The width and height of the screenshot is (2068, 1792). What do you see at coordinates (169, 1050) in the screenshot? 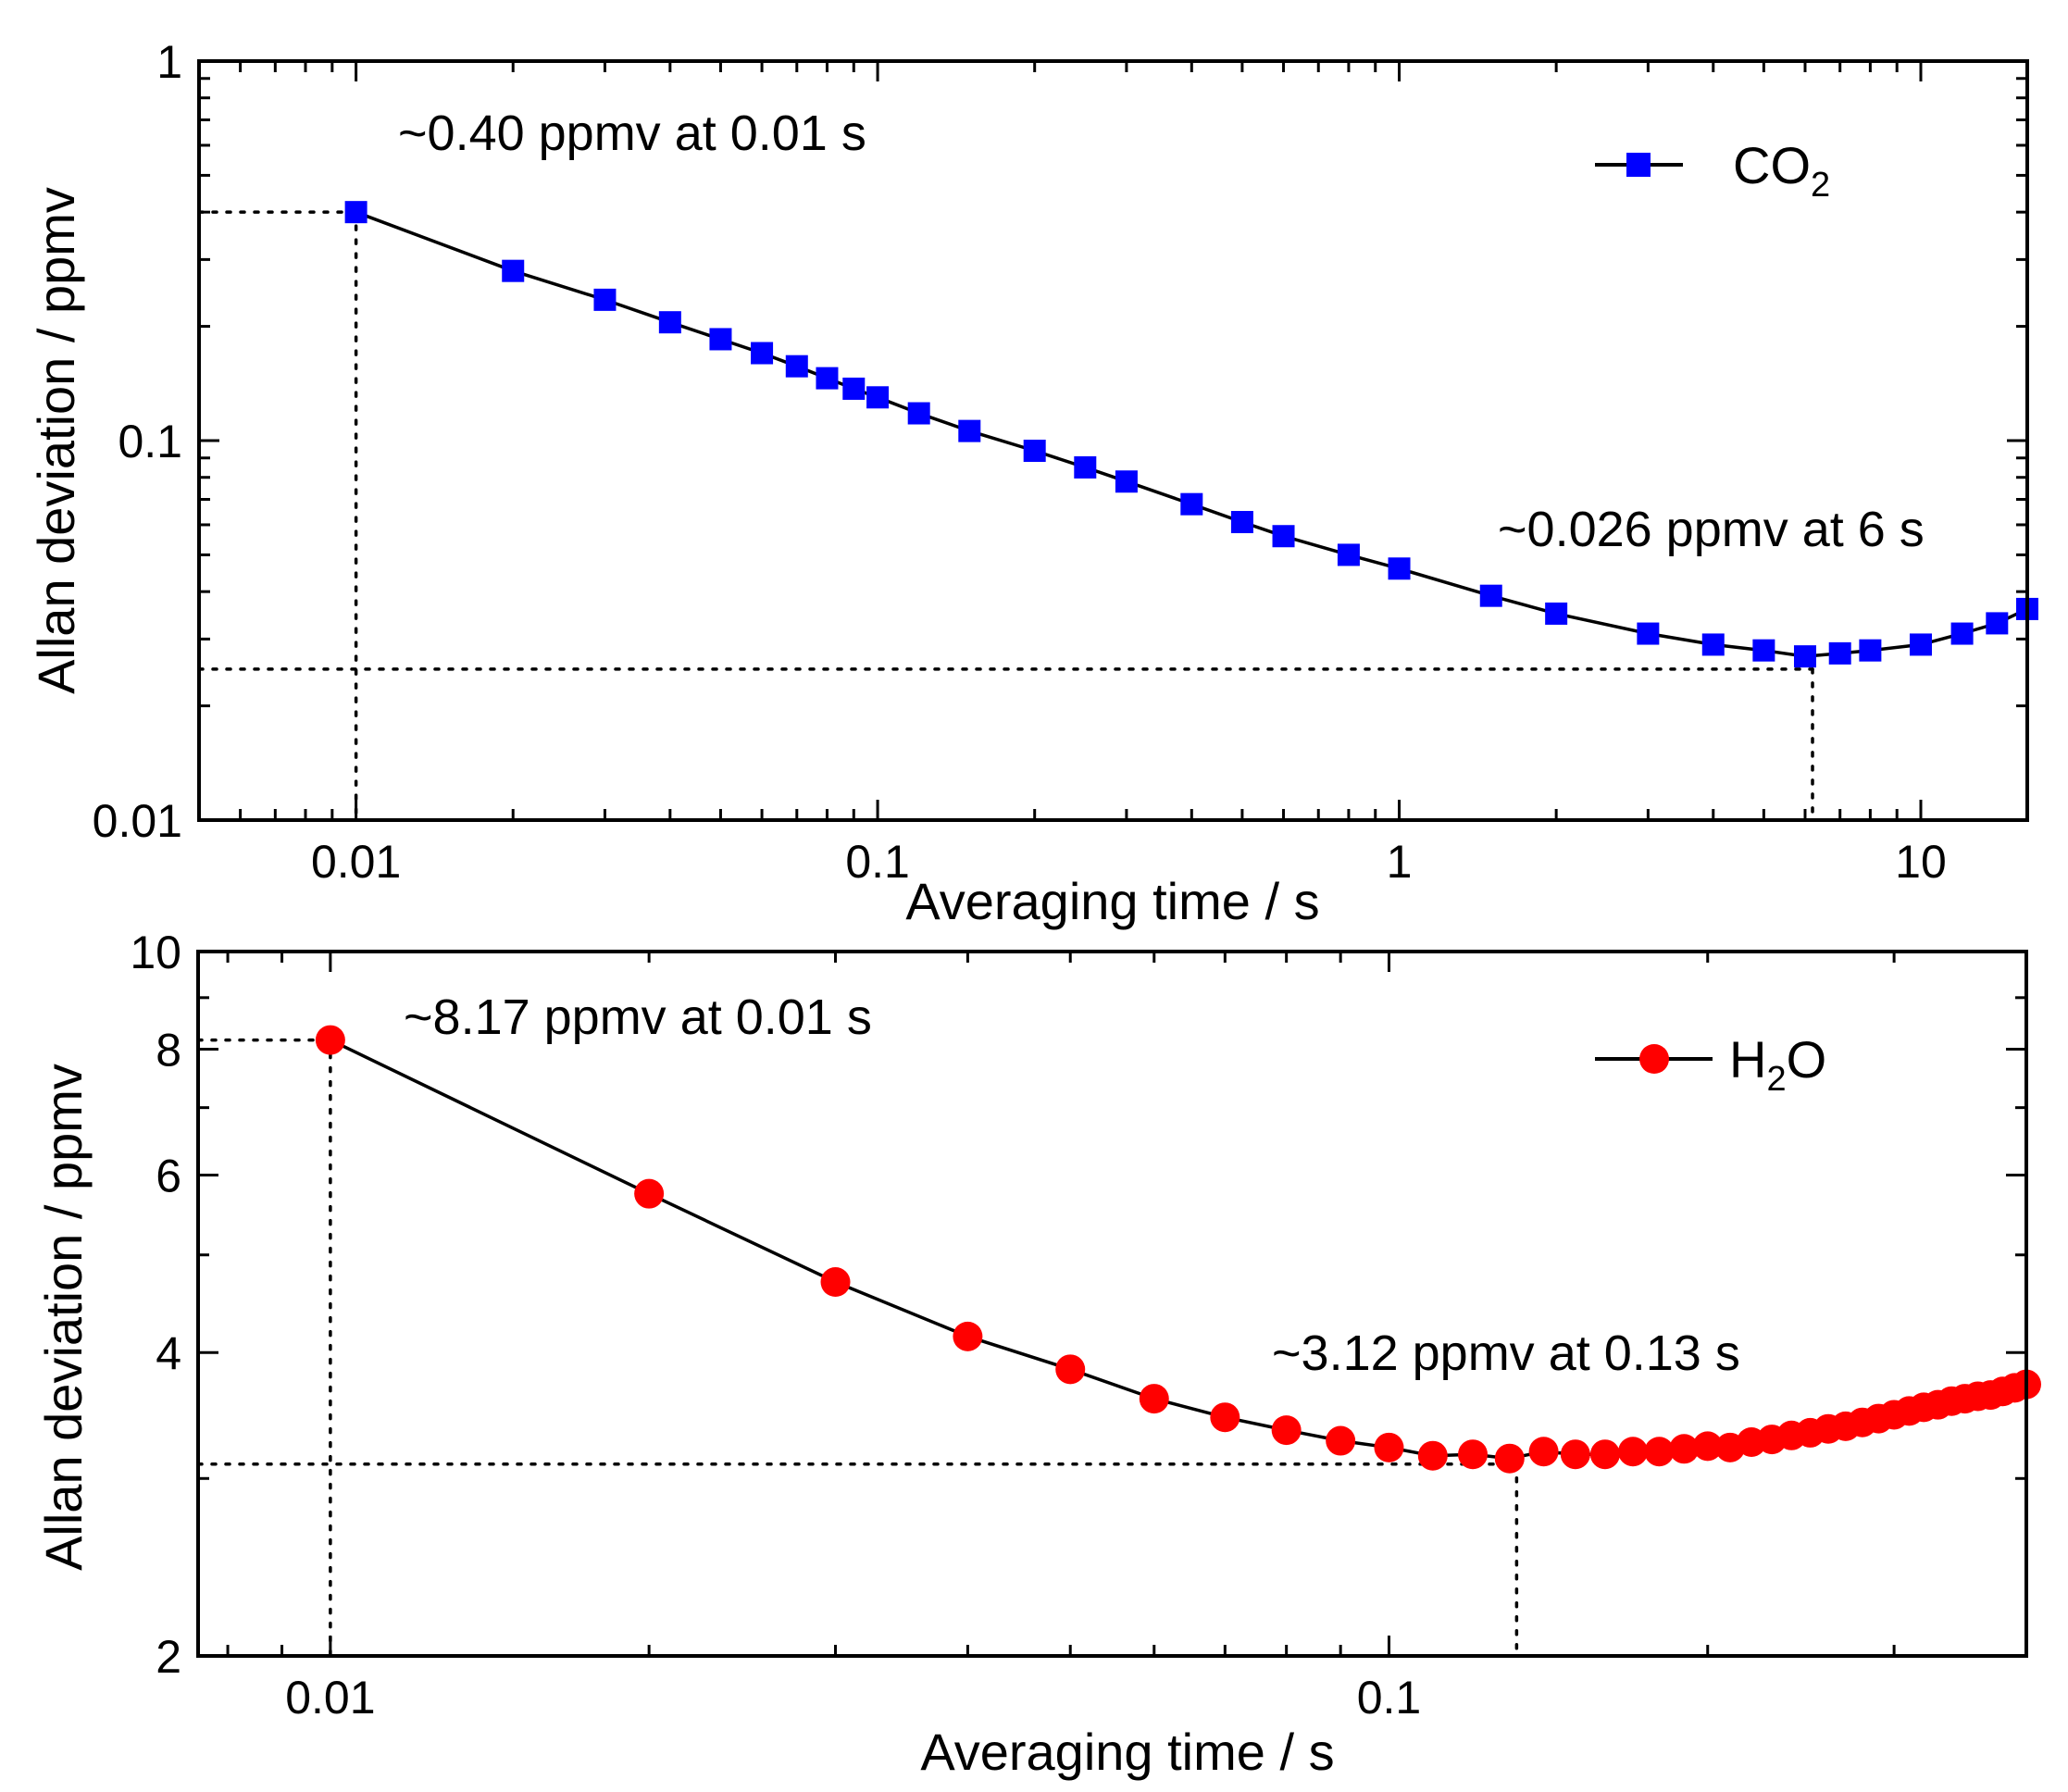
I see `h2o-y-tick-label: 8` at bounding box center [169, 1050].